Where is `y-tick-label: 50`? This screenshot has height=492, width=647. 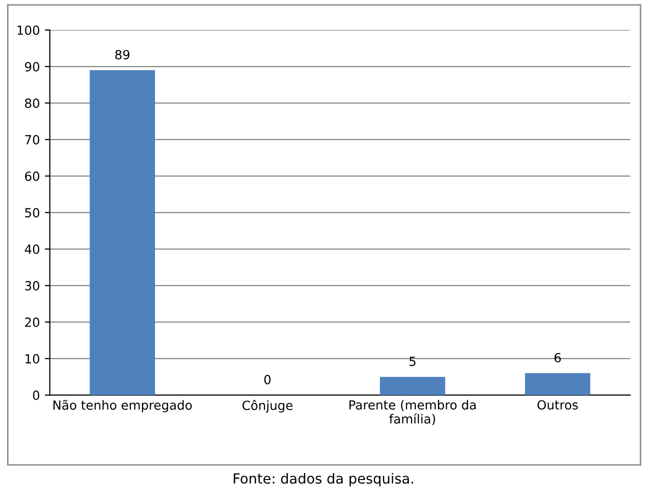
y-tick-label: 50 is located at coordinates (32, 213).